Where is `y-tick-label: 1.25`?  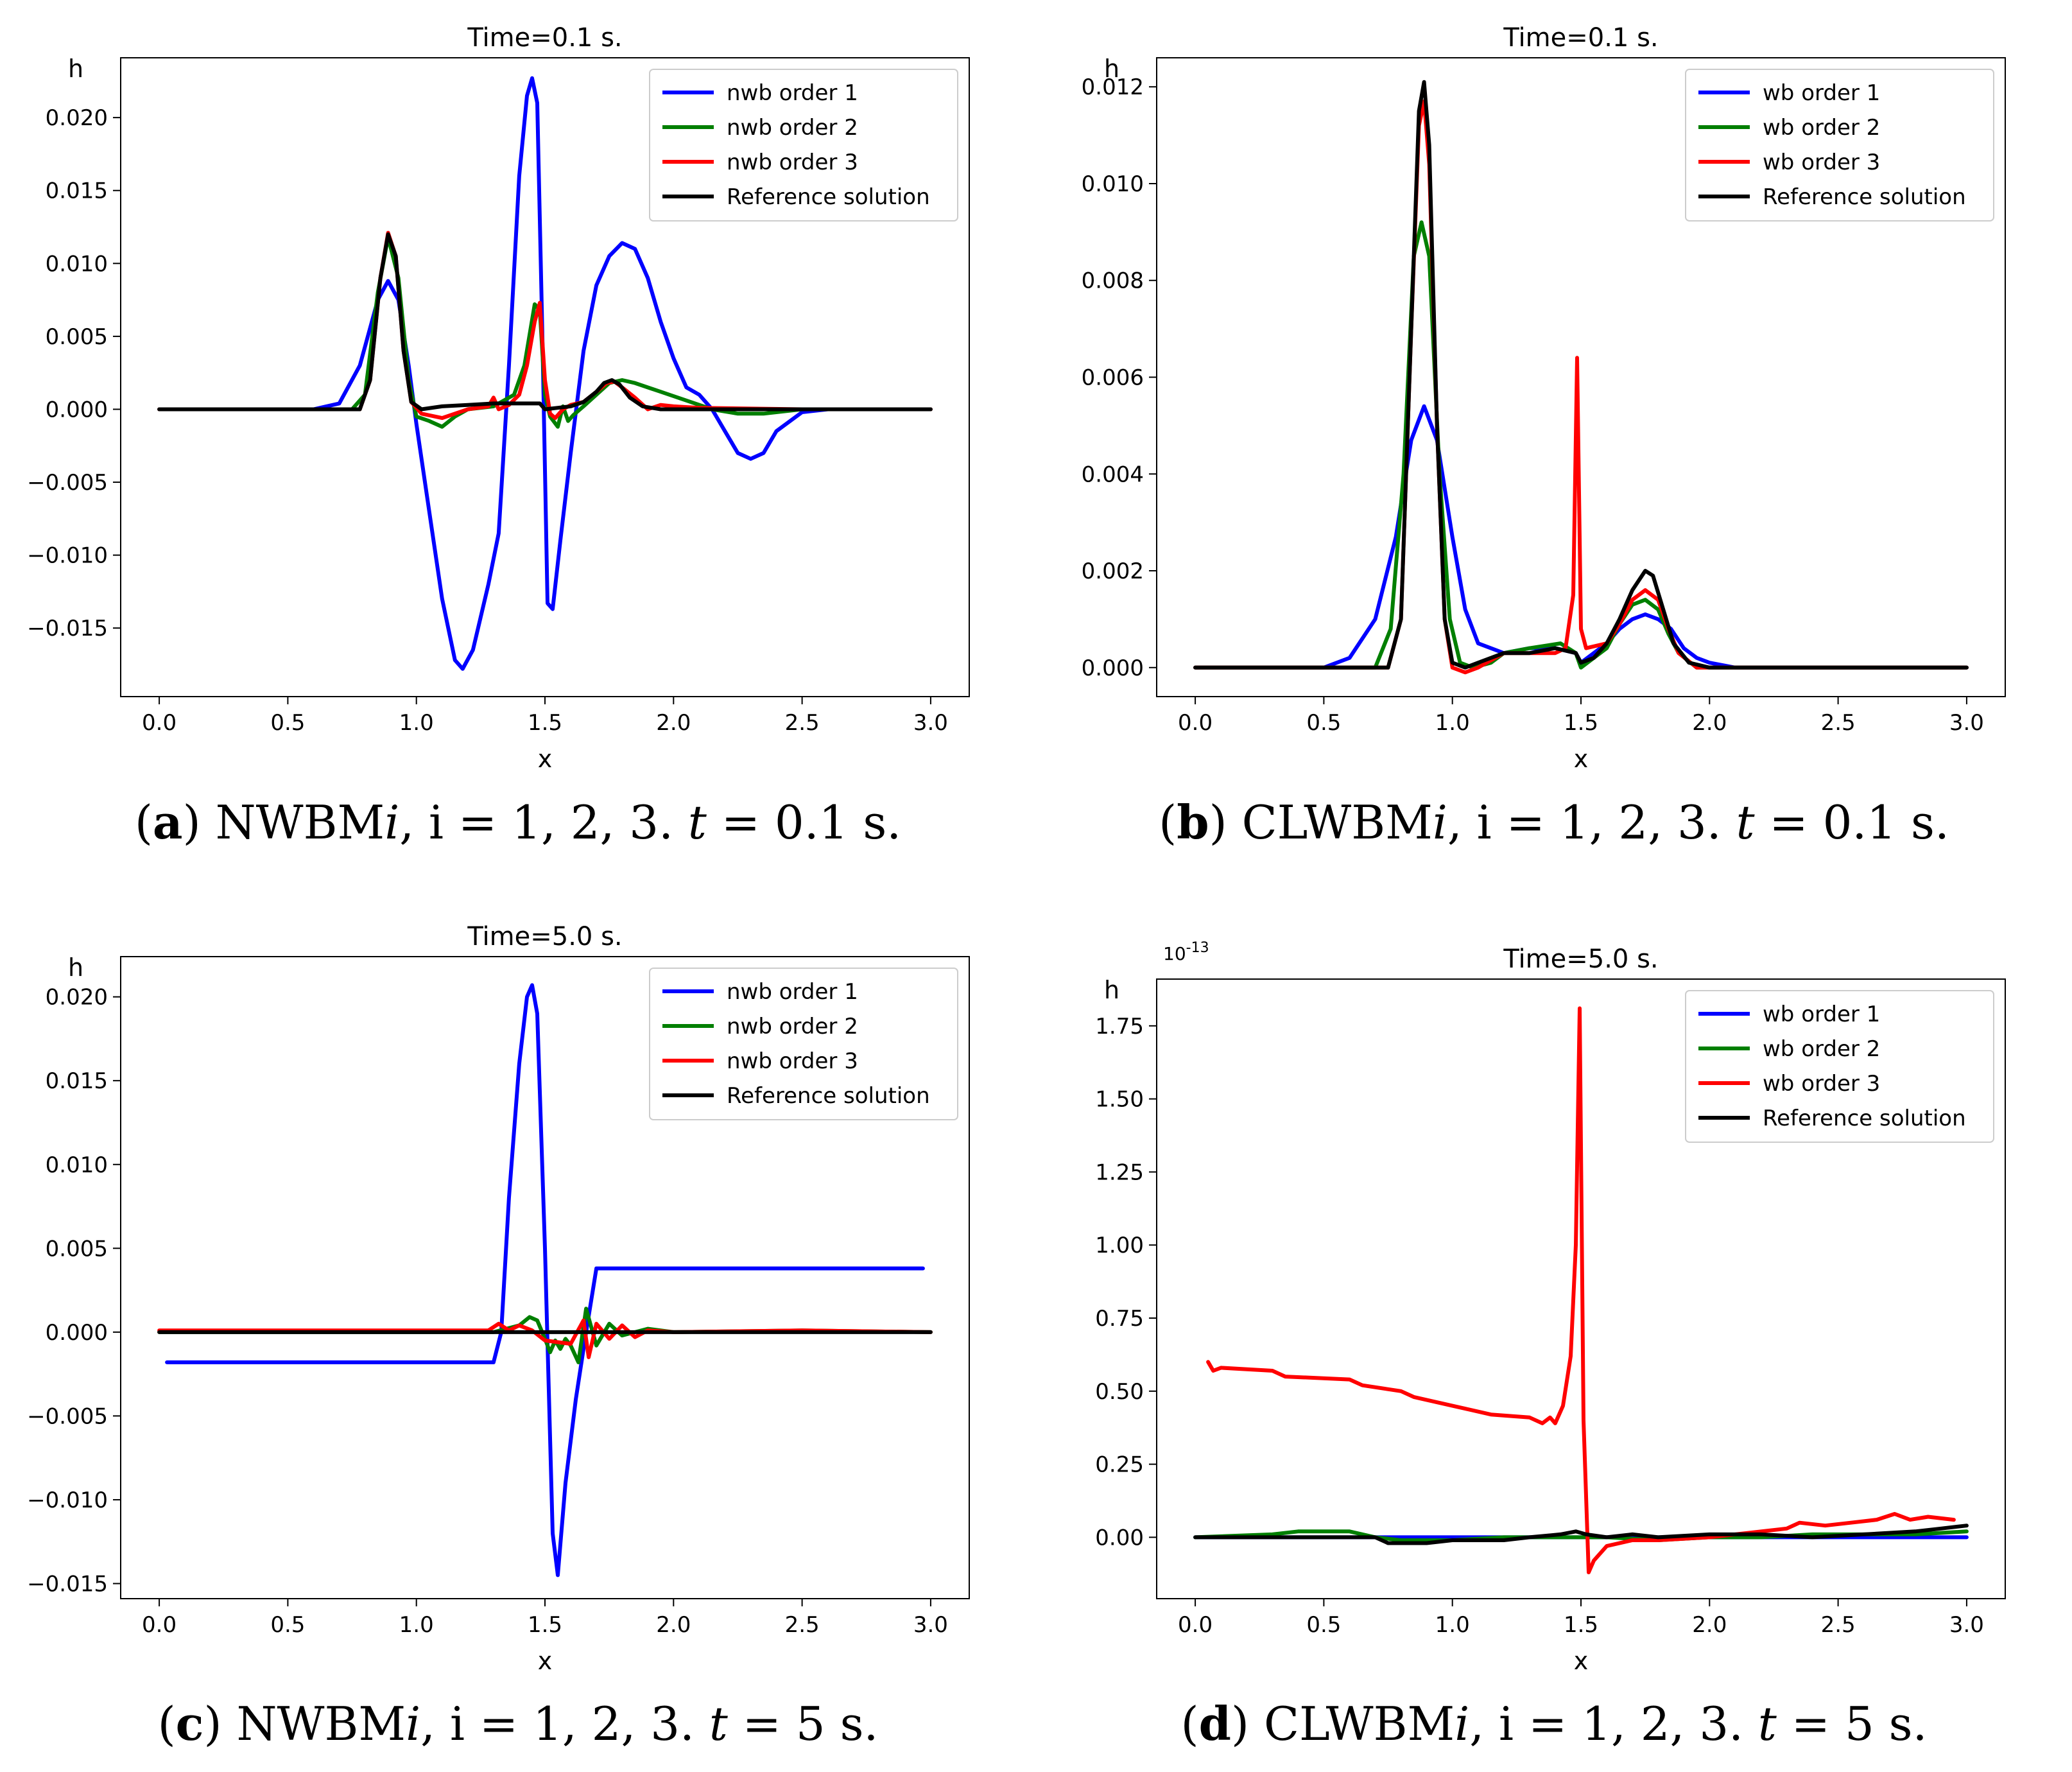
y-tick-label: 1.25 is located at coordinates (1120, 1172).